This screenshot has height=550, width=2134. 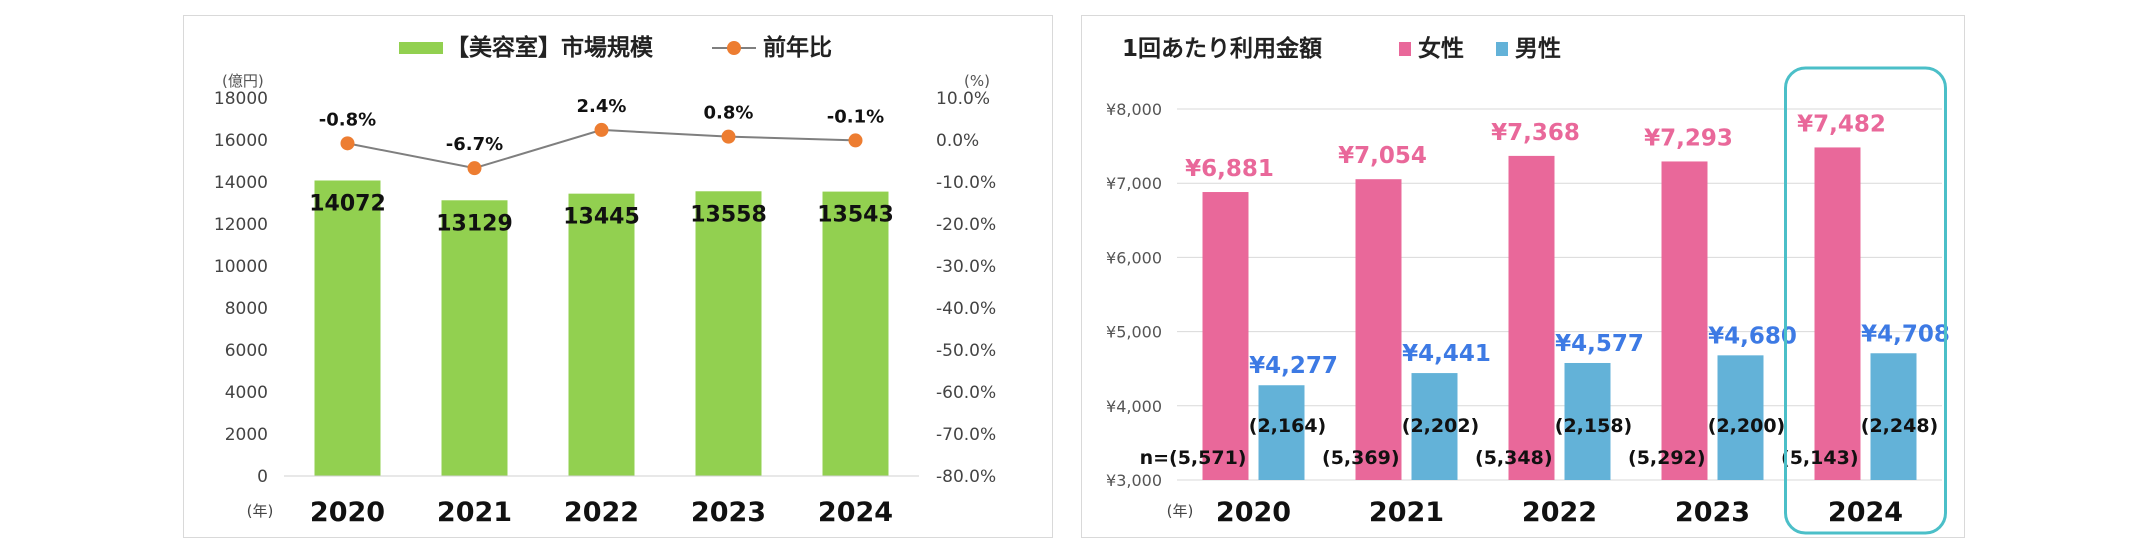 What do you see at coordinates (797, 47) in the screenshot?
I see `legend-line-label: 前年比` at bounding box center [797, 47].